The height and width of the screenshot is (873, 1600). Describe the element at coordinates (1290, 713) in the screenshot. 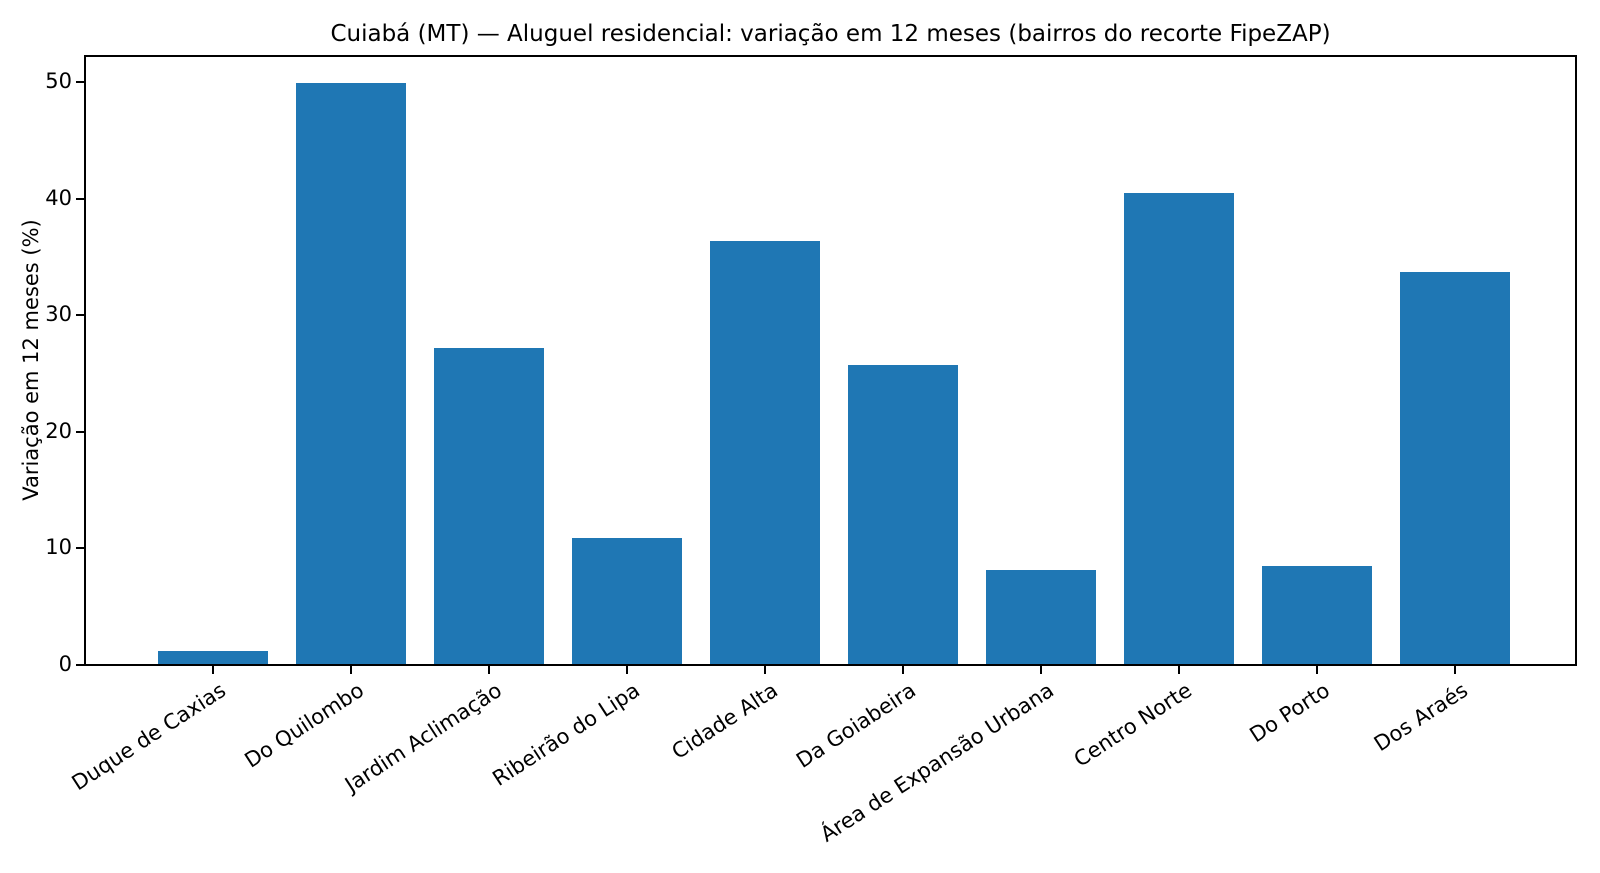

I see `x-tick-label: Do Porto` at that location.